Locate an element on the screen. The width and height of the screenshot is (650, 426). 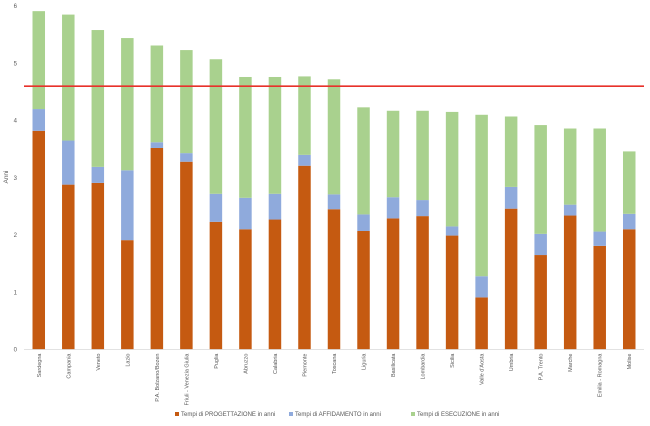
bar-segment-basilicata-s1 is located at coordinates (393, 284).